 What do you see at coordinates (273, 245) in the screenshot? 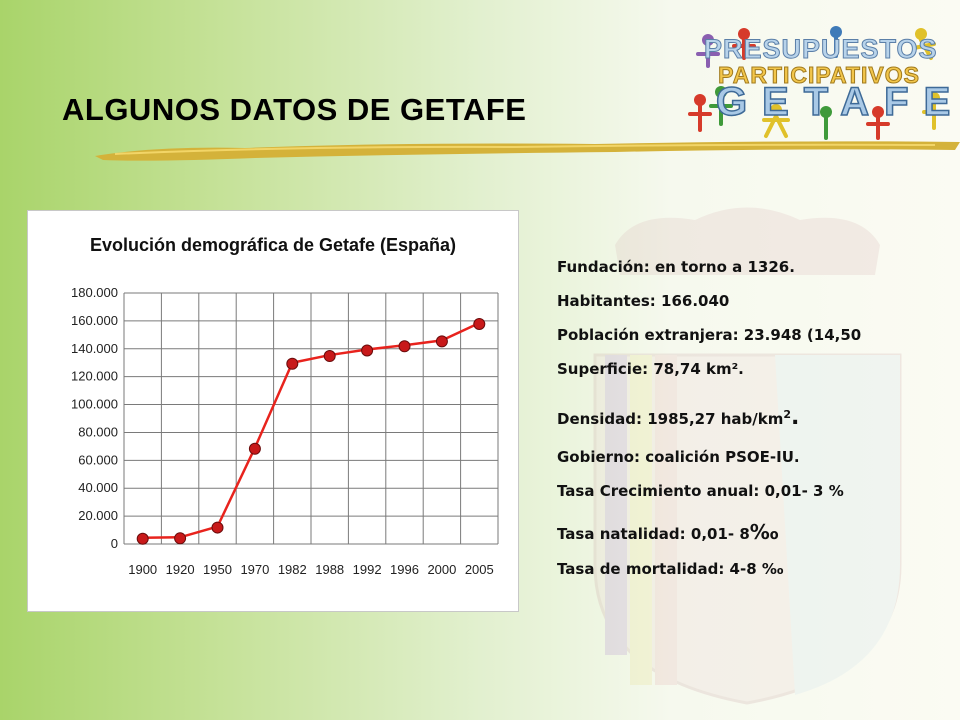
I see `chart-title: Evolución demográfica de Getafe (España)` at bounding box center [273, 245].